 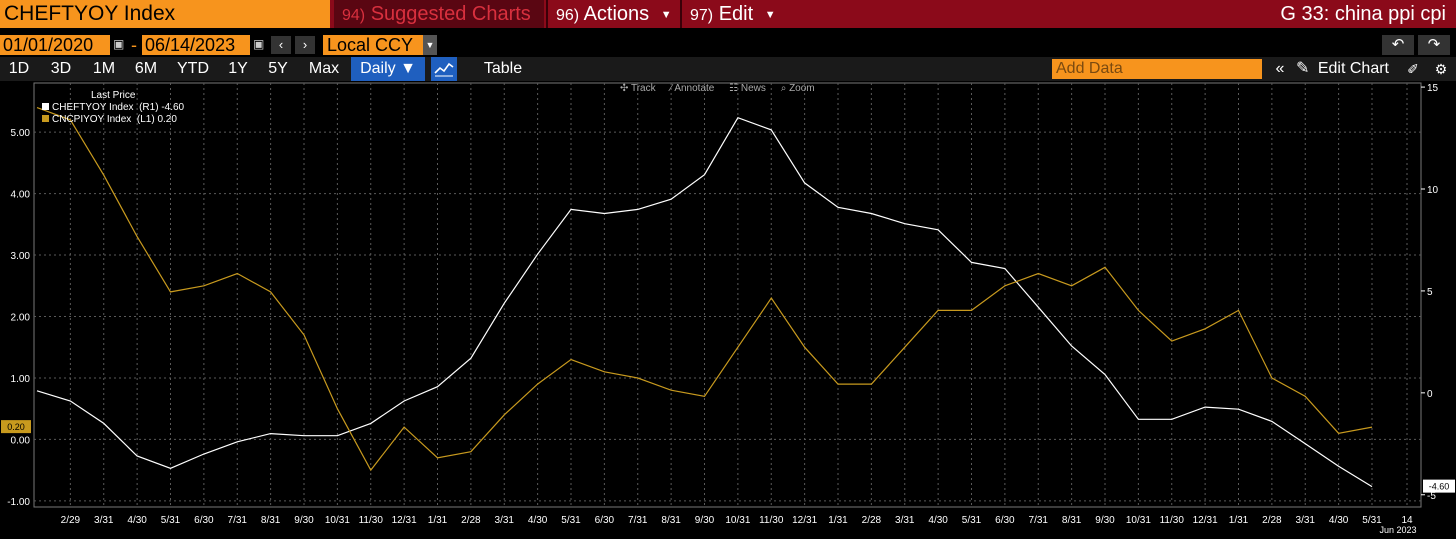 I want to click on news-label: News, so click(x=753, y=88).